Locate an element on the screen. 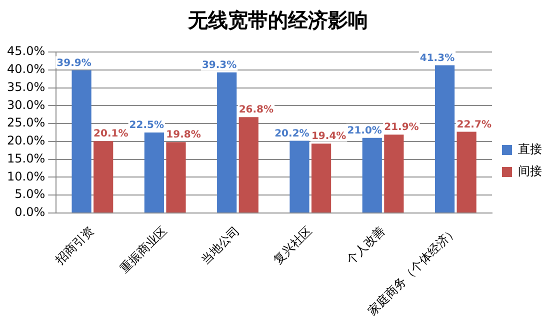 This screenshot has height=326, width=558. y-tick-label: 25.0% is located at coordinates (26, 123).